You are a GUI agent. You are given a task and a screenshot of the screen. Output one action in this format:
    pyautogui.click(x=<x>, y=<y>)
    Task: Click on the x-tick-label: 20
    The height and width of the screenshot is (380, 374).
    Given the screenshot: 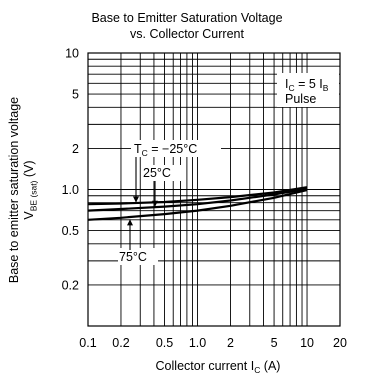 What is the action you would take?
    pyautogui.click(x=340, y=343)
    